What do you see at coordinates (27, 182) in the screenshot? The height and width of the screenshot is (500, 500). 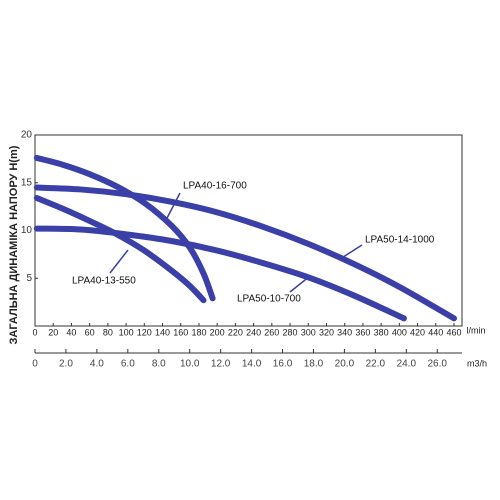 I see `y-tick-label: 15` at bounding box center [27, 182].